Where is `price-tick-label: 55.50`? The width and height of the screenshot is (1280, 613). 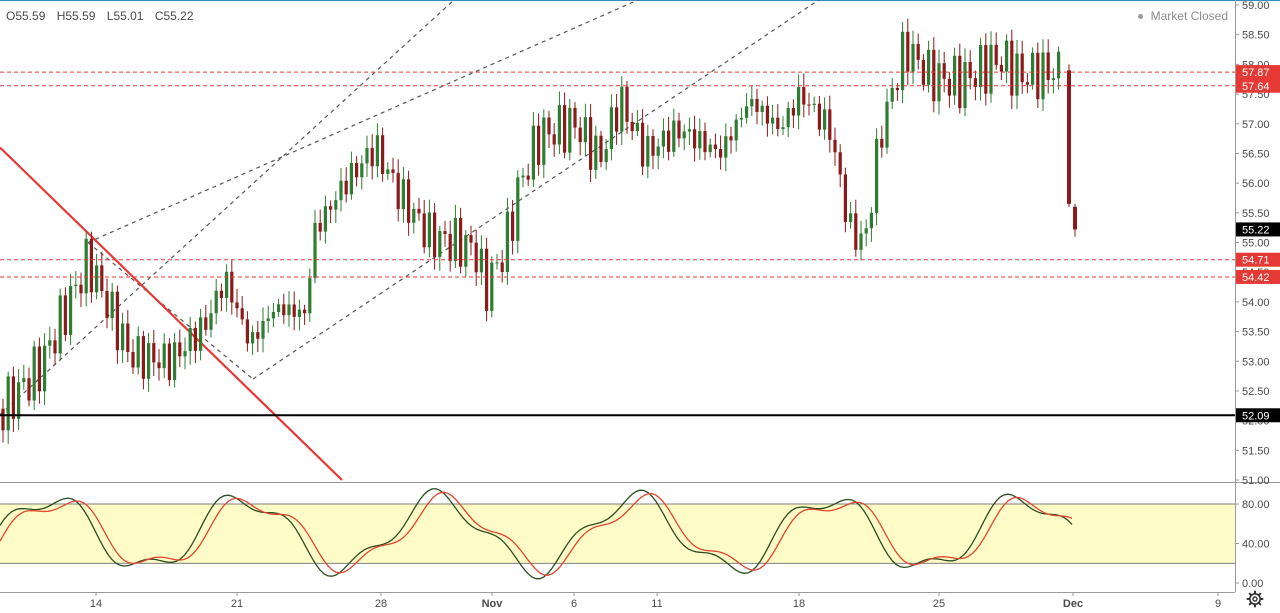 price-tick-label: 55.50 is located at coordinates (1256, 214).